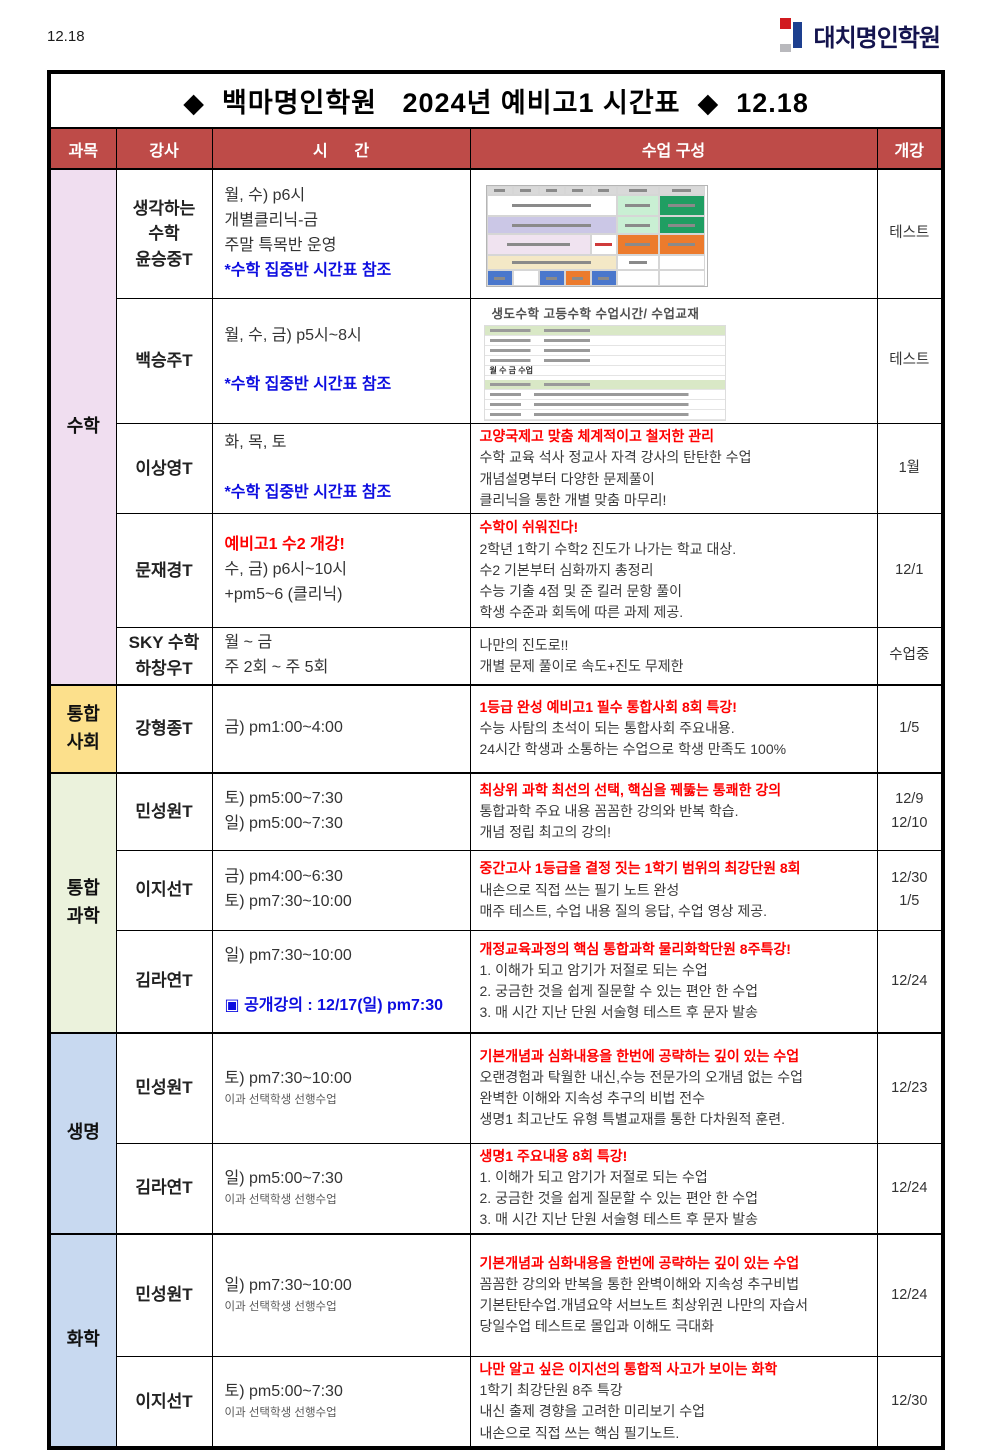 This screenshot has width=992, height=1450. What do you see at coordinates (82, 148) in the screenshot?
I see `column-header-subject: 과목` at bounding box center [82, 148].